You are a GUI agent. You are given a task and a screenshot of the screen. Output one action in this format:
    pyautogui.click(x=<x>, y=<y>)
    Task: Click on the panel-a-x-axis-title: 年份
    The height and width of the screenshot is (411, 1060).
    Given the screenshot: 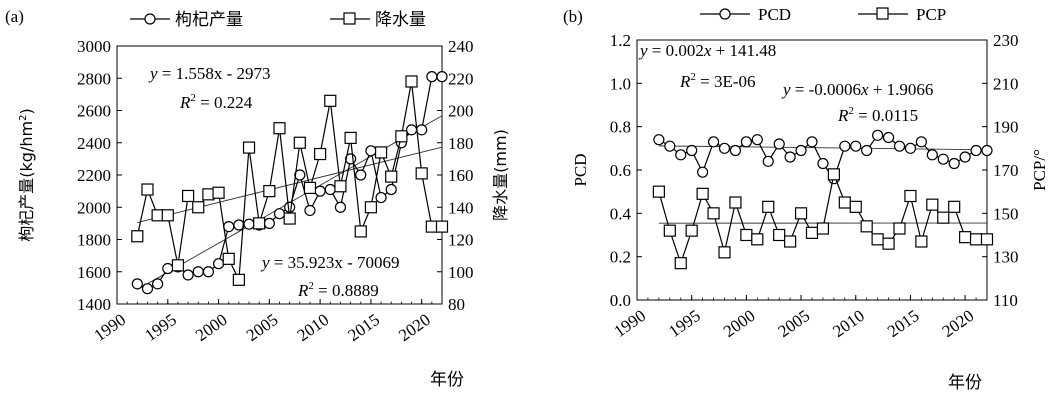 What is the action you would take?
    pyautogui.click(x=447, y=380)
    